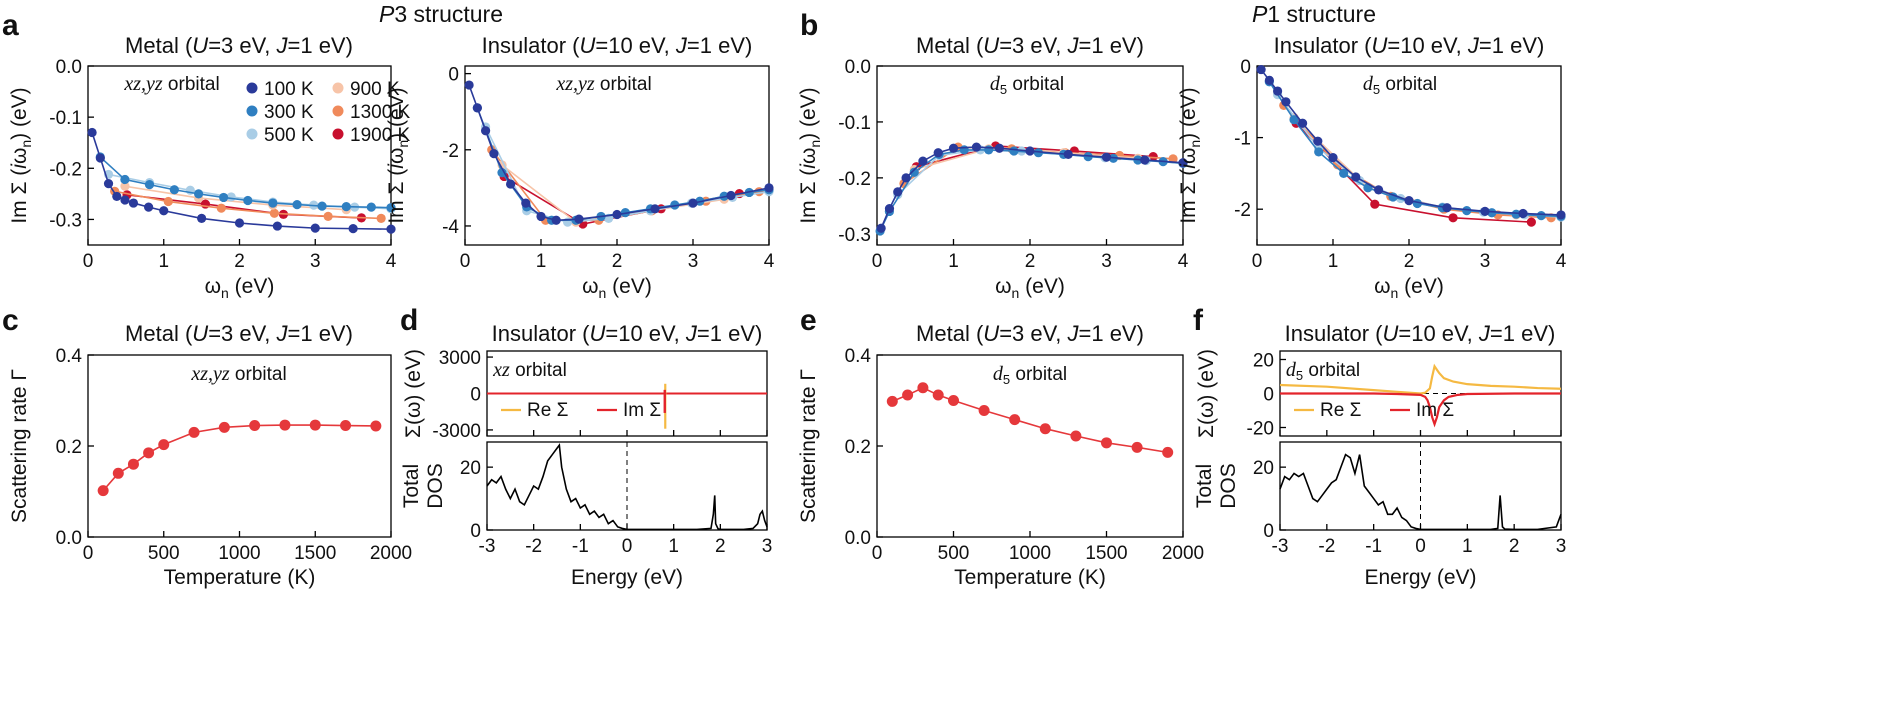 This screenshot has width=1884, height=707. What do you see at coordinates (65, 169) in the screenshot?
I see `a1-ytick-label: -0.2` at bounding box center [65, 169].